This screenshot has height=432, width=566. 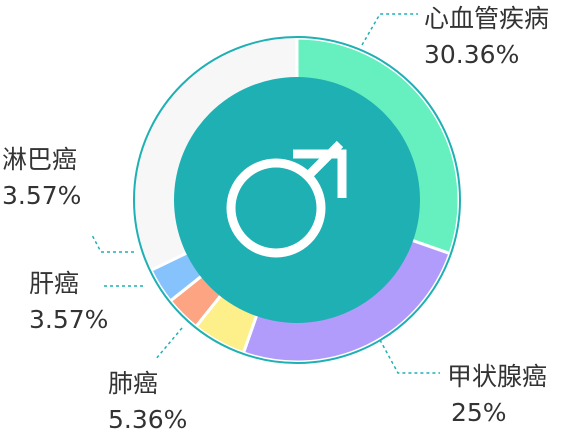 What do you see at coordinates (54, 283) in the screenshot?
I see `slice-label-liver-name: 肝癌` at bounding box center [54, 283].